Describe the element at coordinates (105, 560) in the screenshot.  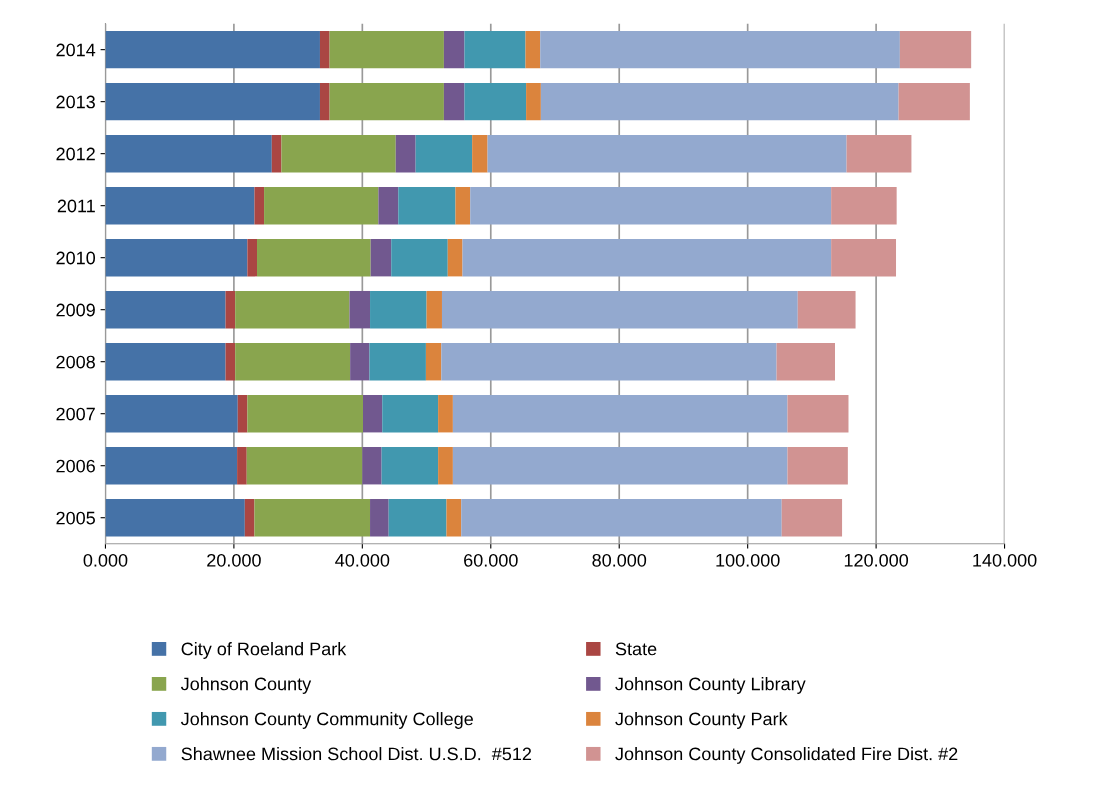
I see `x-tick-label: 0.000` at that location.